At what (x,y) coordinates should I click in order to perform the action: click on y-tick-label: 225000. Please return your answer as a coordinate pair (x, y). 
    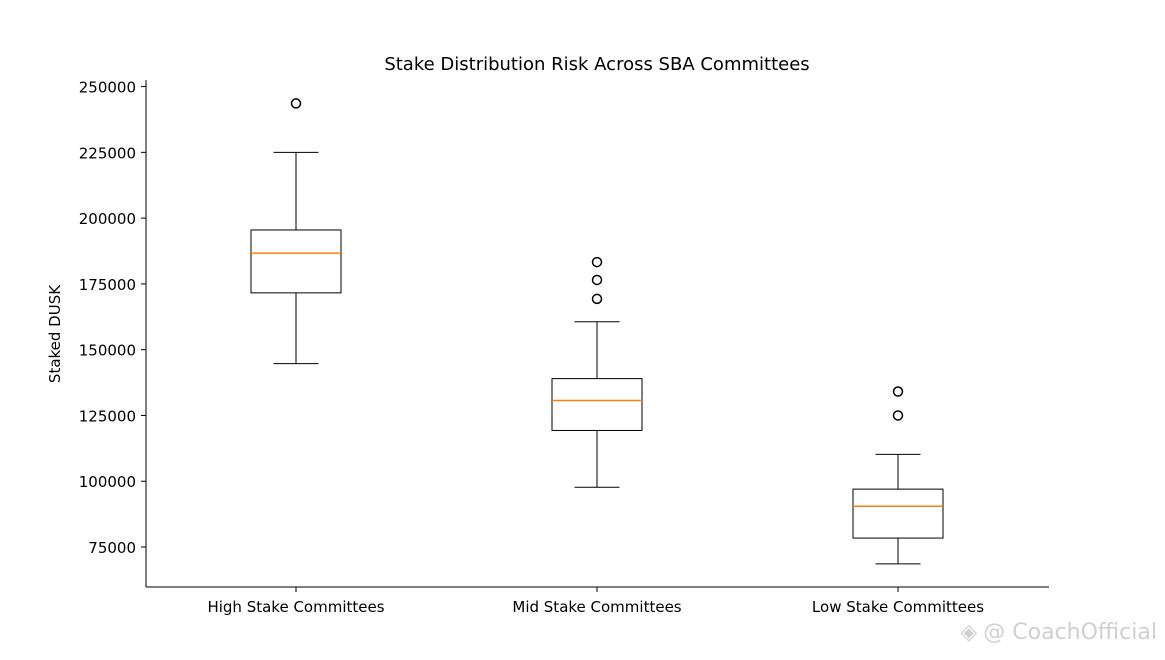
    Looking at the image, I should click on (107, 153).